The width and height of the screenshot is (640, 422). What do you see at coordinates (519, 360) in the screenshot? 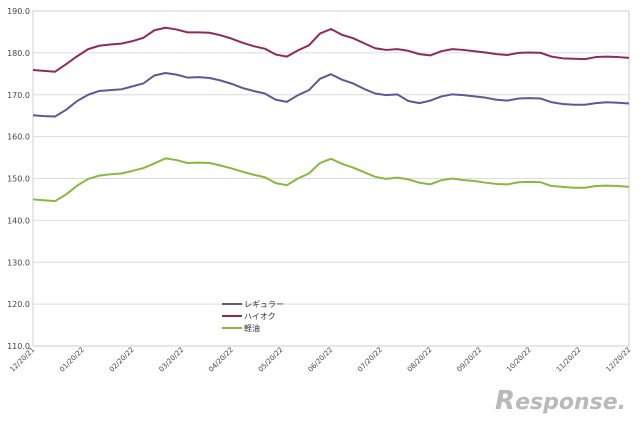
I see `x-tick-label: 10/20/22` at bounding box center [519, 360].